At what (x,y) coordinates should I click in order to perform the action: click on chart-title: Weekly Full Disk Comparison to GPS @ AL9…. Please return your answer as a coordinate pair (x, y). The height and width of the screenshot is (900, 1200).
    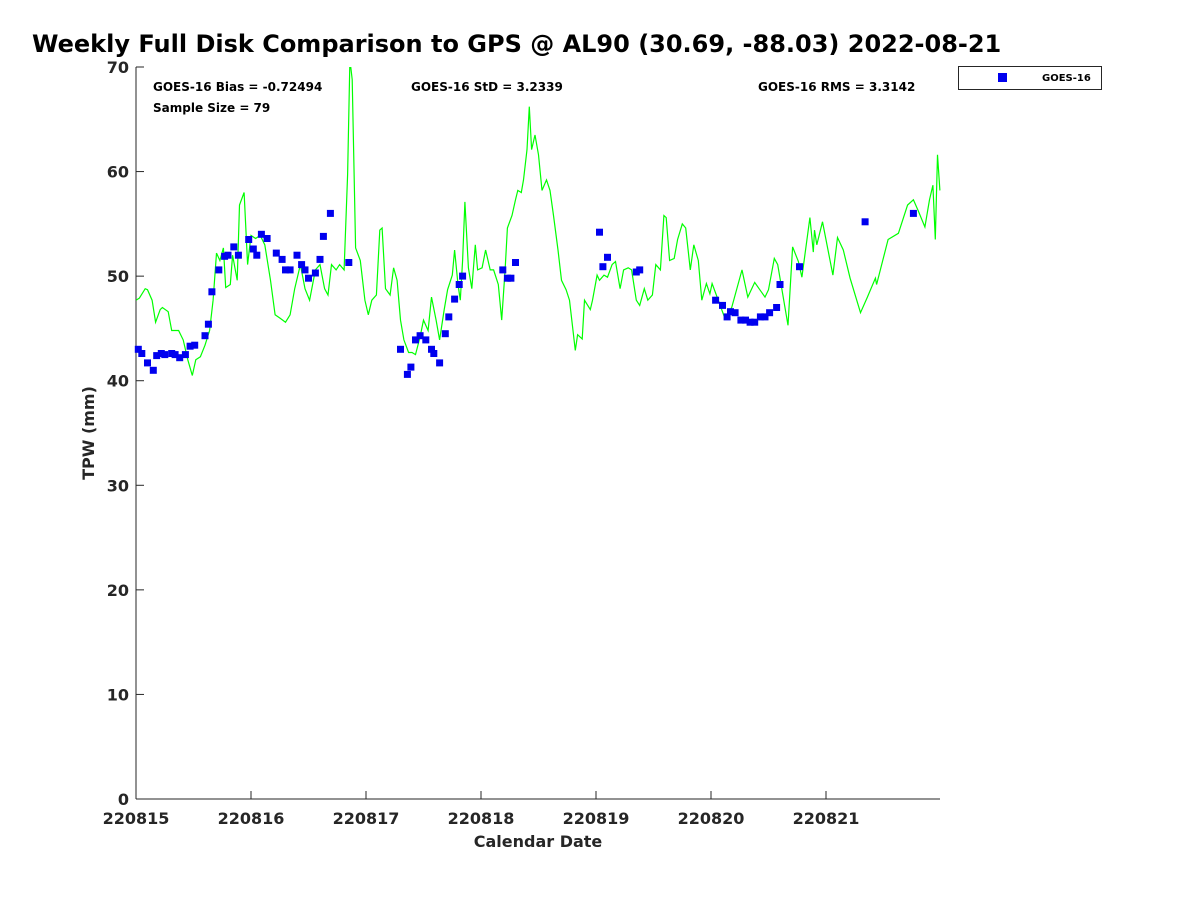
    Looking at the image, I should click on (517, 44).